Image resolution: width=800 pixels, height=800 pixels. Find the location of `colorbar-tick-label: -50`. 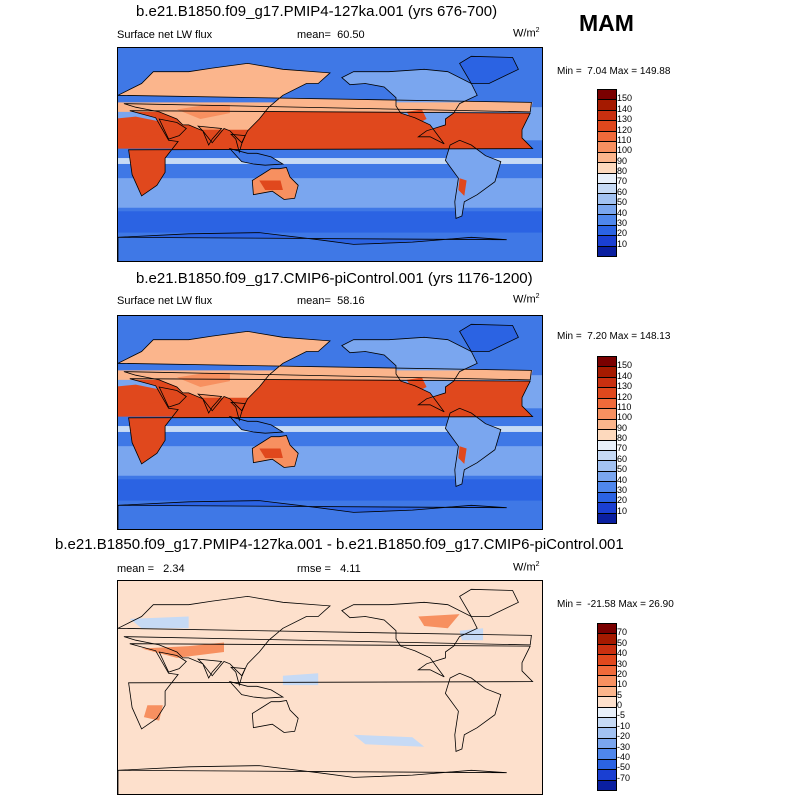

colorbar-tick-label: -50 is located at coordinates (624, 767).